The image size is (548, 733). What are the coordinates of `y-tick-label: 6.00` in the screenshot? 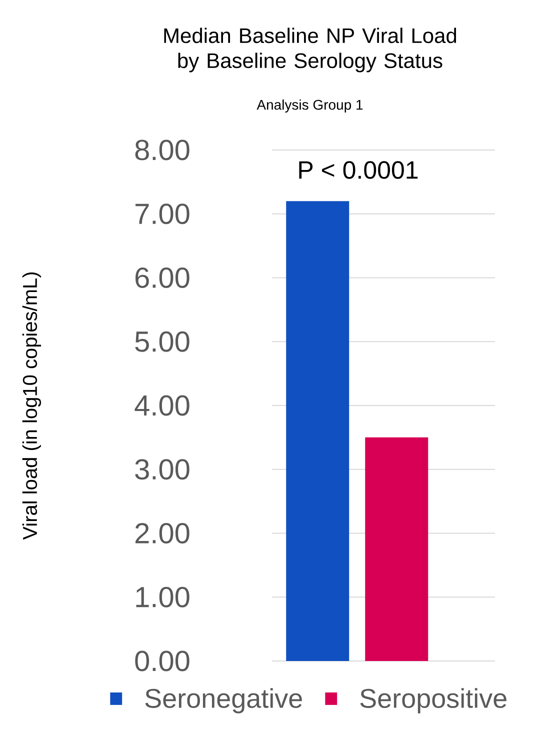 It's located at (163, 277).